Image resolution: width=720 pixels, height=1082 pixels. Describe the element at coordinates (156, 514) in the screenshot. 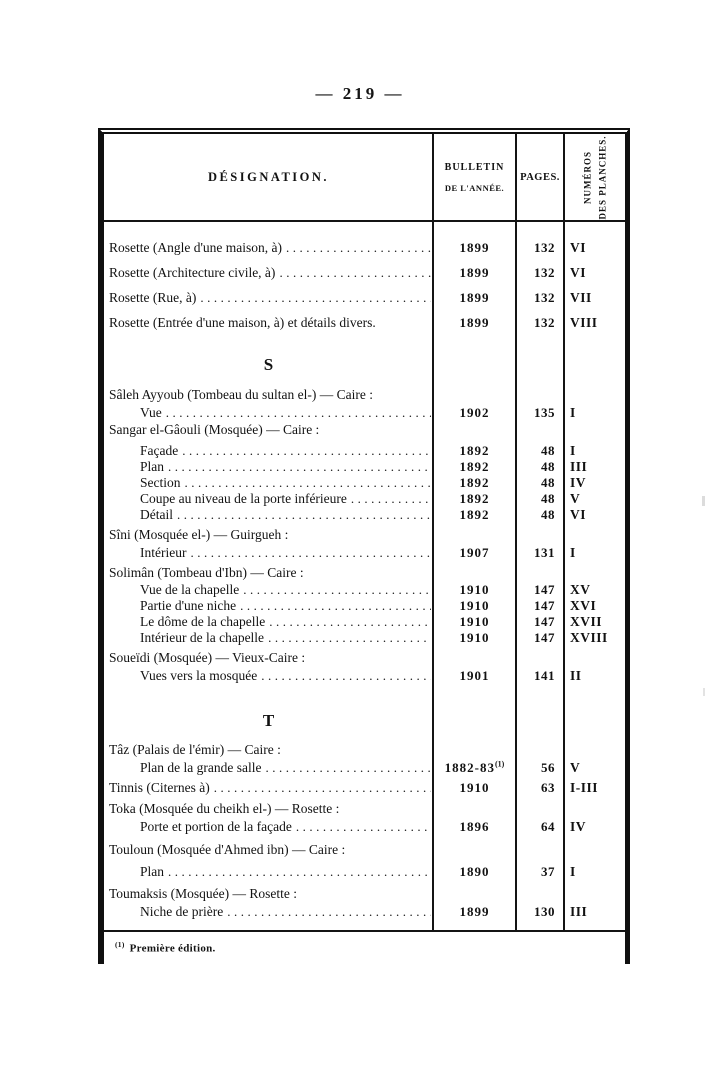

I see `entry-label: Détail` at that location.